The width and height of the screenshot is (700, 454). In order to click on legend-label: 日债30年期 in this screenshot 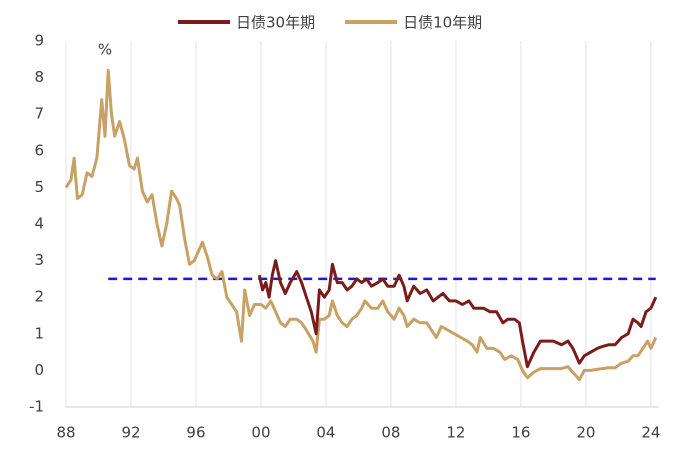, I will do `click(275, 23)`.